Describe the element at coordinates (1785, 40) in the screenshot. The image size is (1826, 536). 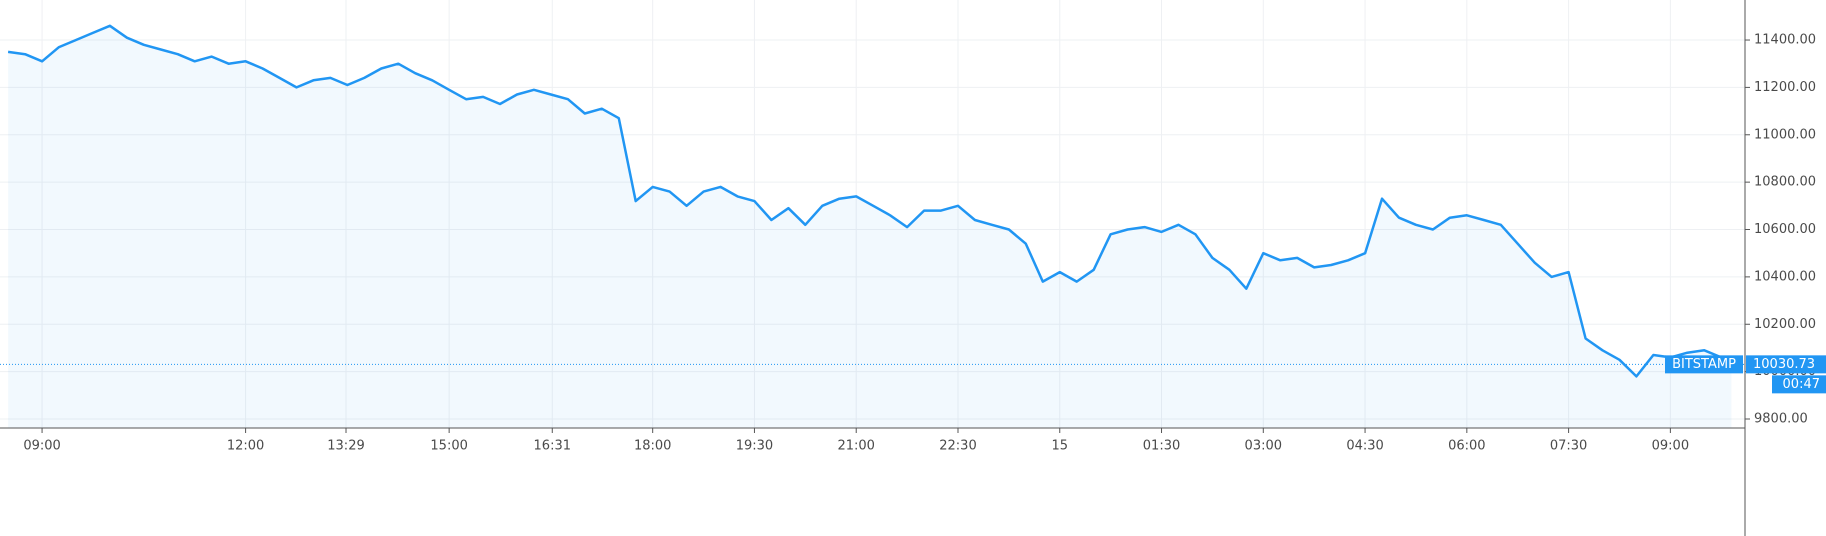
I see `y-tick-label: 11400.00` at that location.